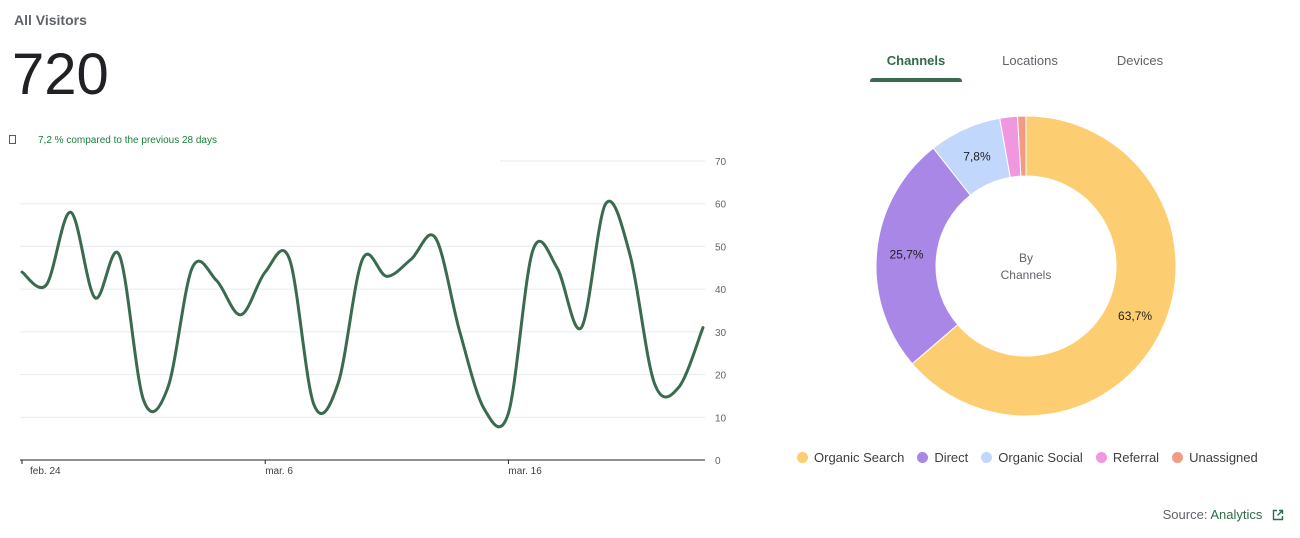  What do you see at coordinates (1140, 60) in the screenshot?
I see `tab-label: Devices` at bounding box center [1140, 60].